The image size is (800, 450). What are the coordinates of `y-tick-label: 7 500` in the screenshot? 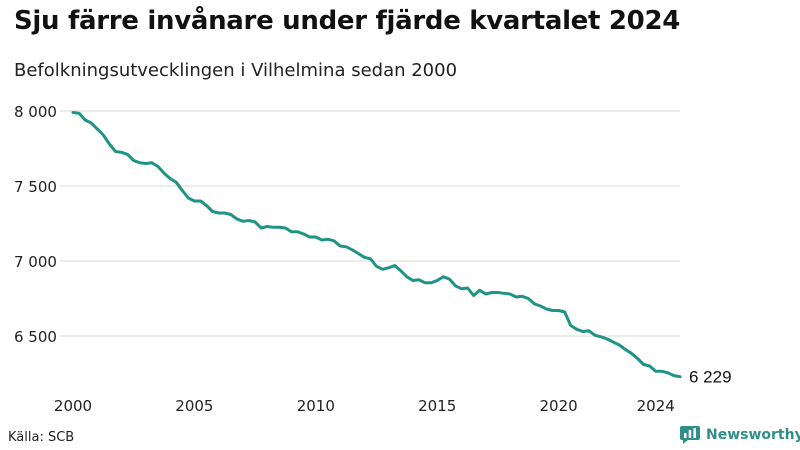 It's located at (35, 187).